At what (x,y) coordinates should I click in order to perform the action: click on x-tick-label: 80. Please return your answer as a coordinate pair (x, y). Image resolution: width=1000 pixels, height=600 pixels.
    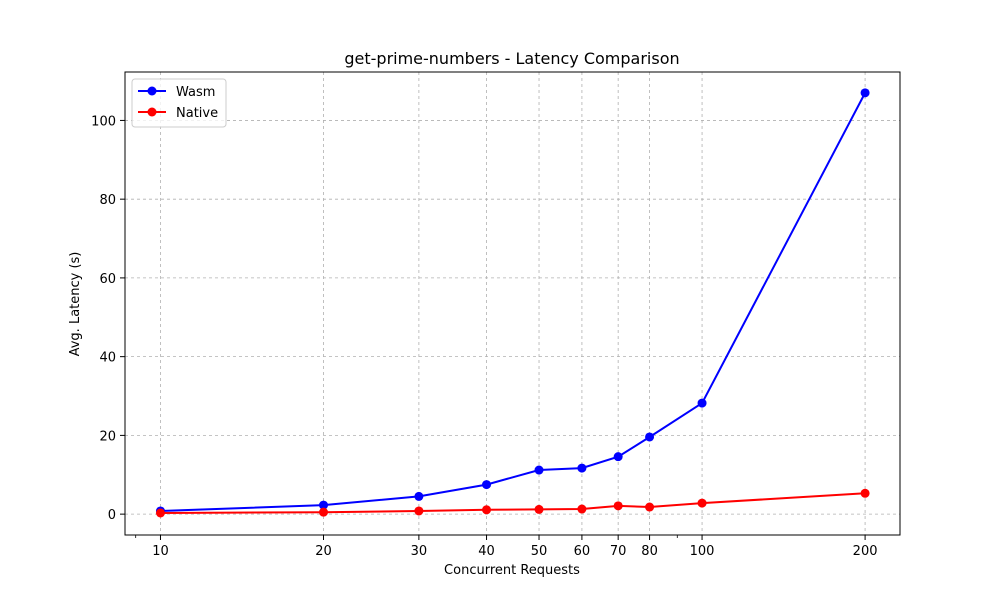
    Looking at the image, I should click on (649, 551).